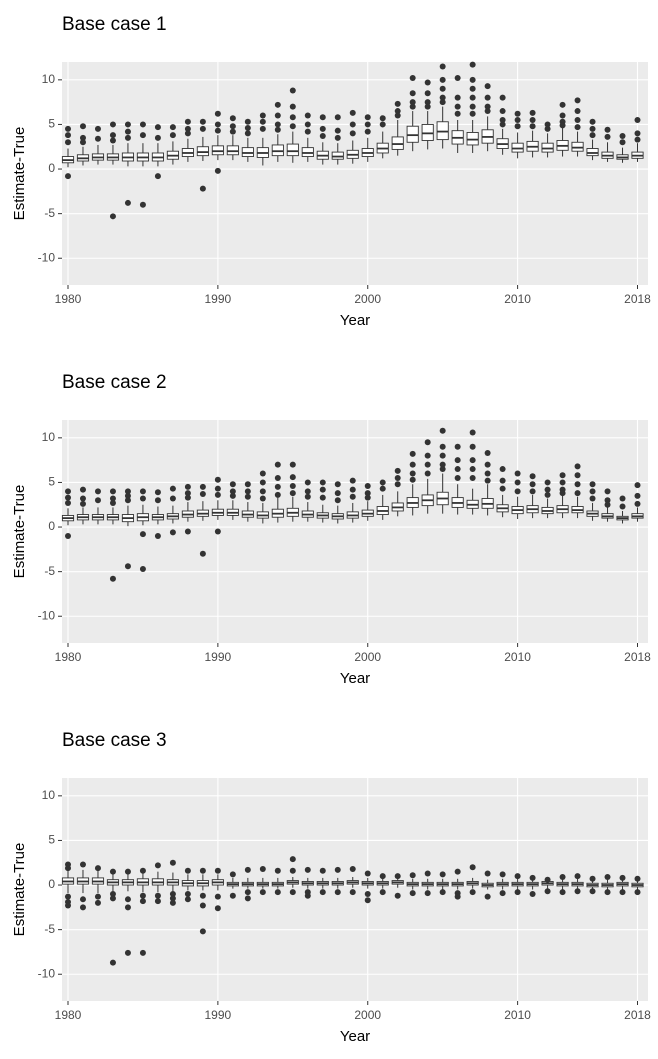 Image resolution: width=658 pixels, height=1059 pixels. What do you see at coordinates (367, 1015) in the screenshot?
I see `x-tick-label: 2000` at bounding box center [367, 1015].